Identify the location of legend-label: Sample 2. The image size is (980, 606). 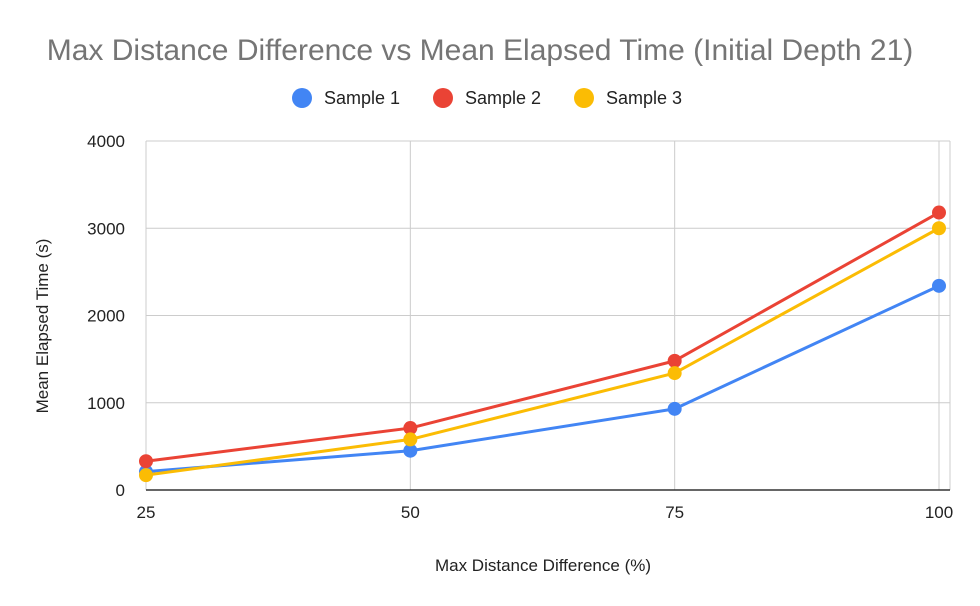
(503, 98).